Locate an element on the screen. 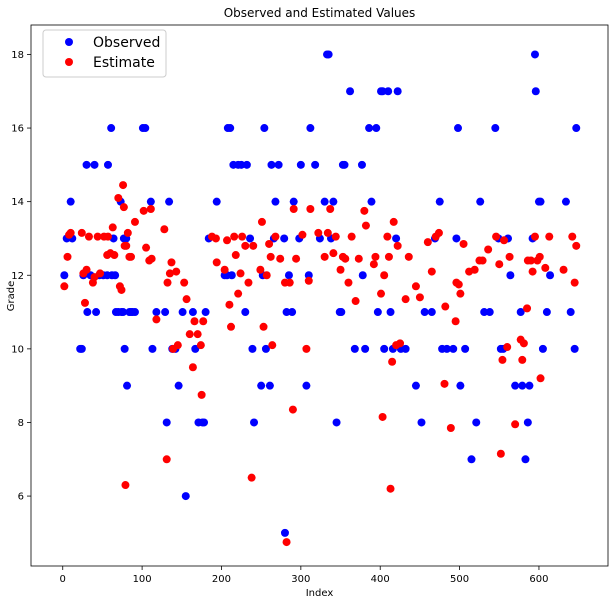 Image resolution: width=609 pixels, height=604 pixels. legend-label-estimate: Estimate is located at coordinates (124, 63).